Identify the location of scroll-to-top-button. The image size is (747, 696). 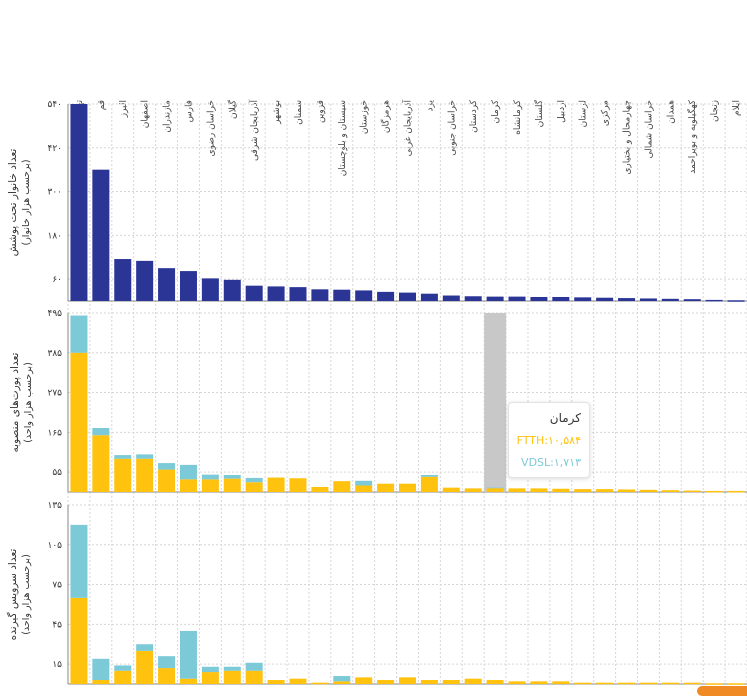
(722, 691).